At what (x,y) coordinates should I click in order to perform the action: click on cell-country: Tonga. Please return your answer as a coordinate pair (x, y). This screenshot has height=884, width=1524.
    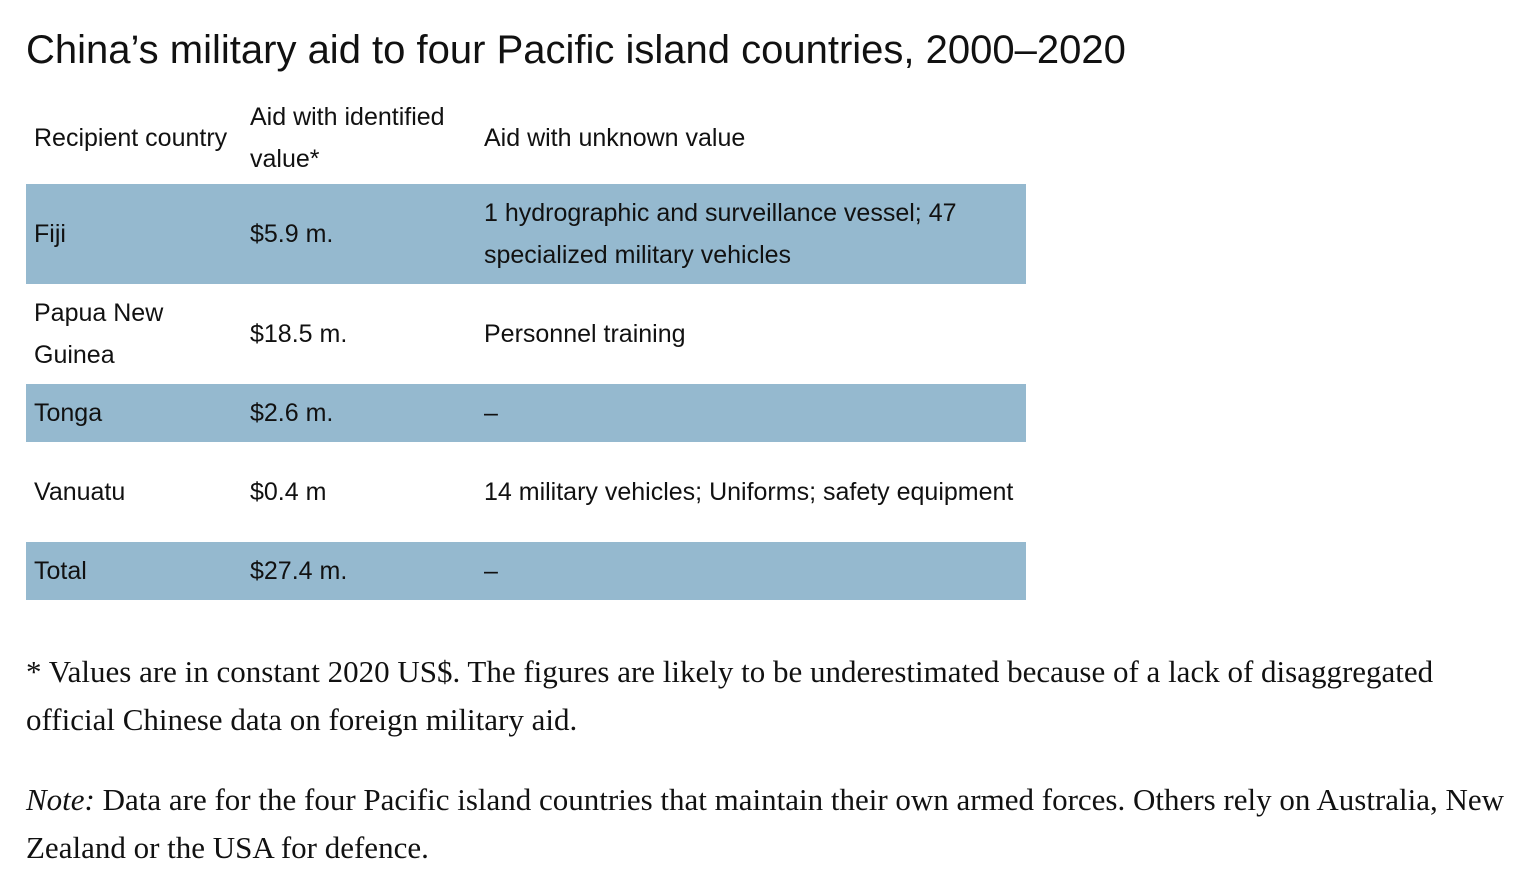
    Looking at the image, I should click on (134, 413).